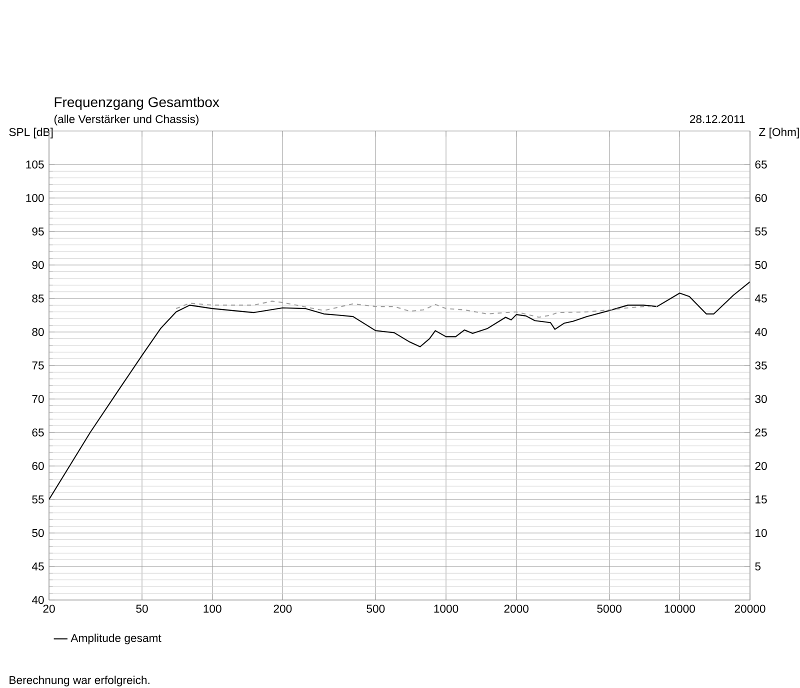  What do you see at coordinates (760, 298) in the screenshot?
I see `y2-tick-label: 45` at bounding box center [760, 298].